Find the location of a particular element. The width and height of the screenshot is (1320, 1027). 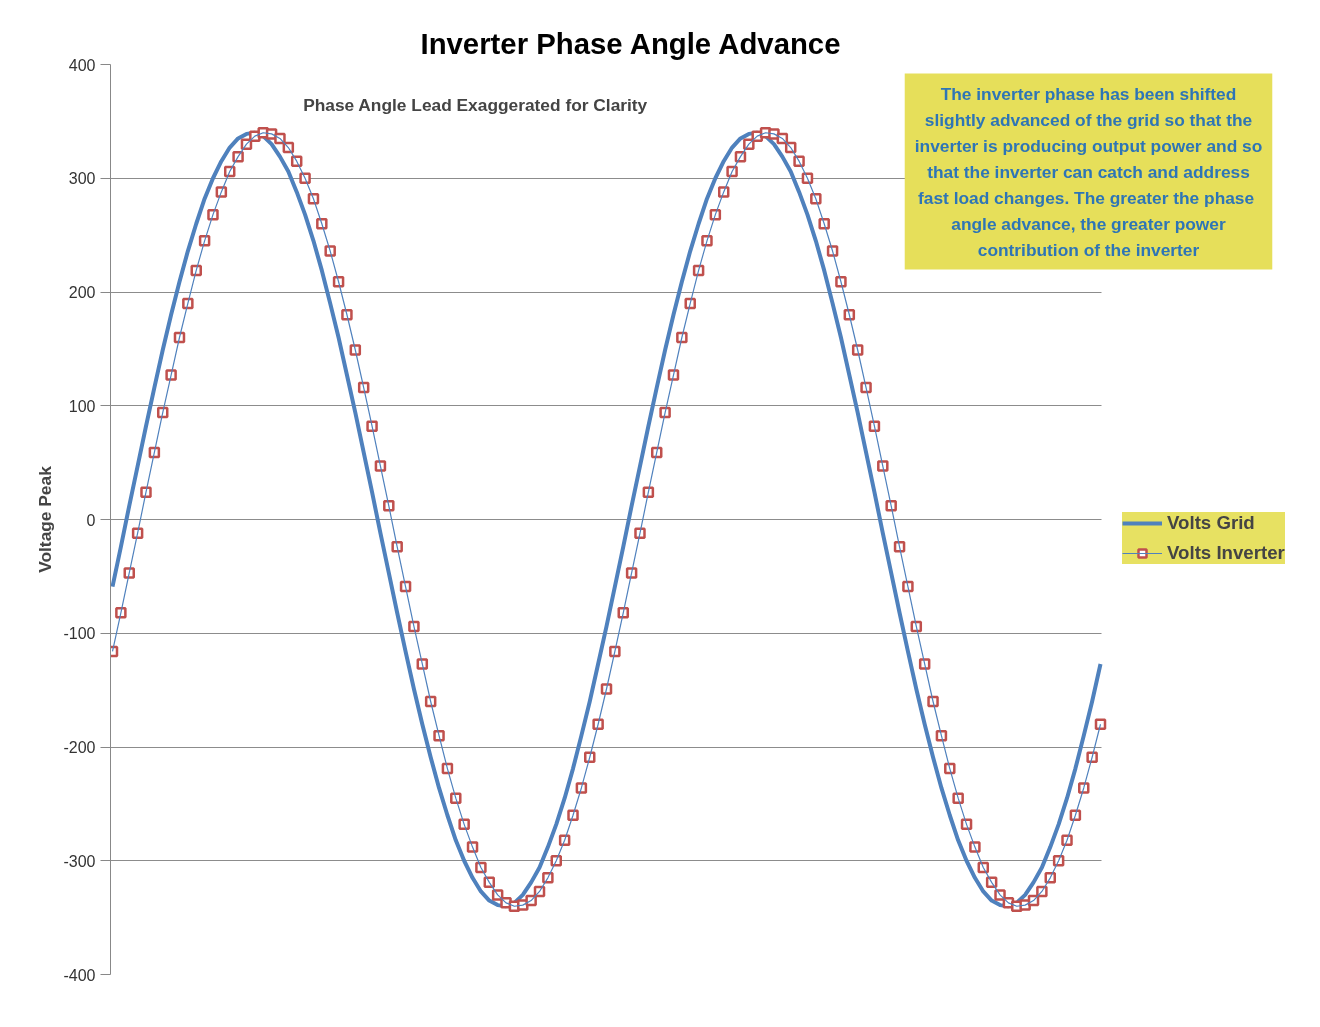

y-tick-label: -300 is located at coordinates (79, 861).